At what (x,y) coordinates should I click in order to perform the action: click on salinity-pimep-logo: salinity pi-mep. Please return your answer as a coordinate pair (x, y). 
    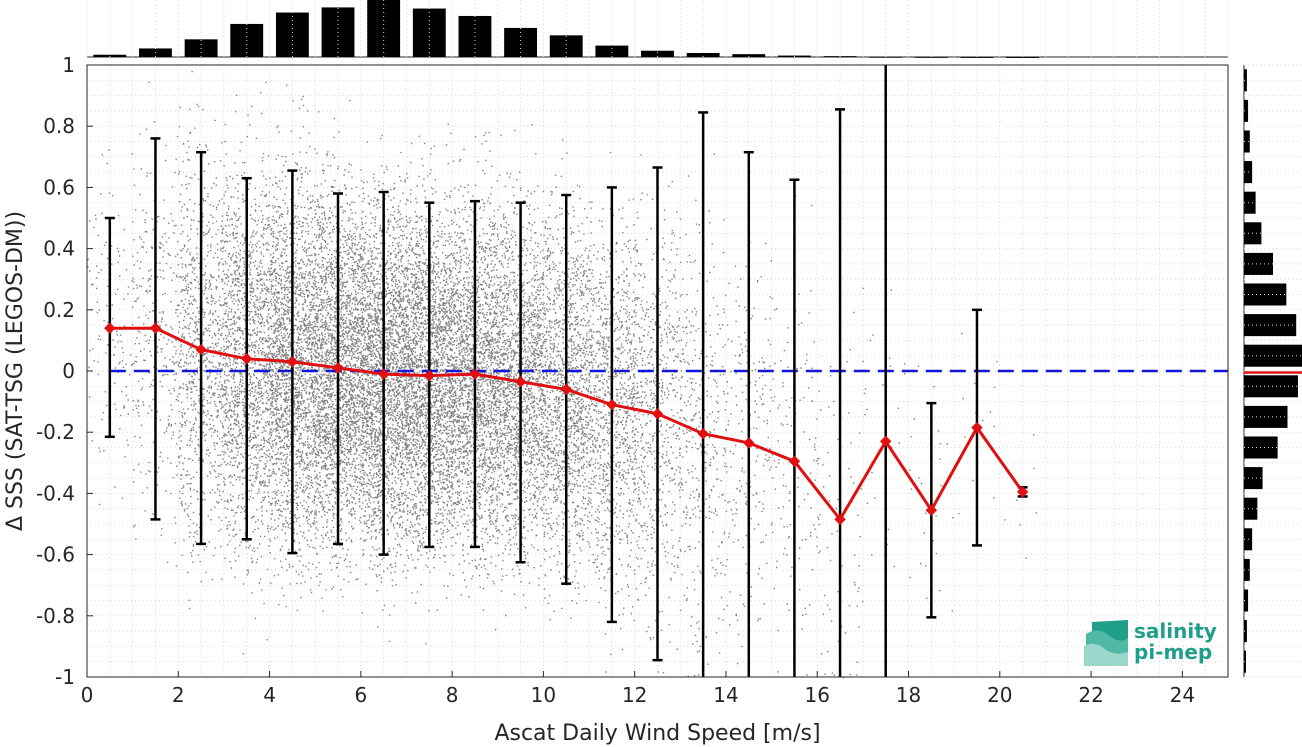
    Looking at the image, I should click on (1150, 642).